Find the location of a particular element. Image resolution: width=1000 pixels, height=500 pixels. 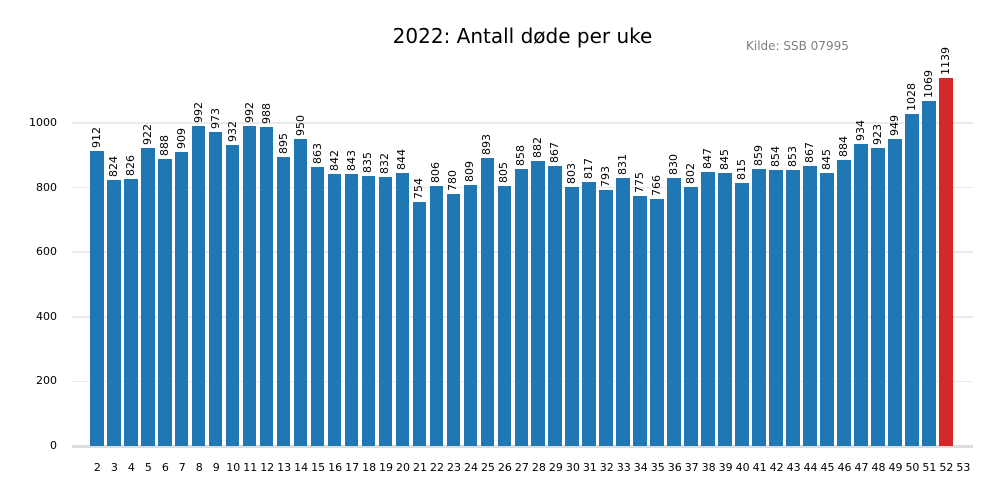

bar-value-label: 832 is located at coordinates (385, 164).